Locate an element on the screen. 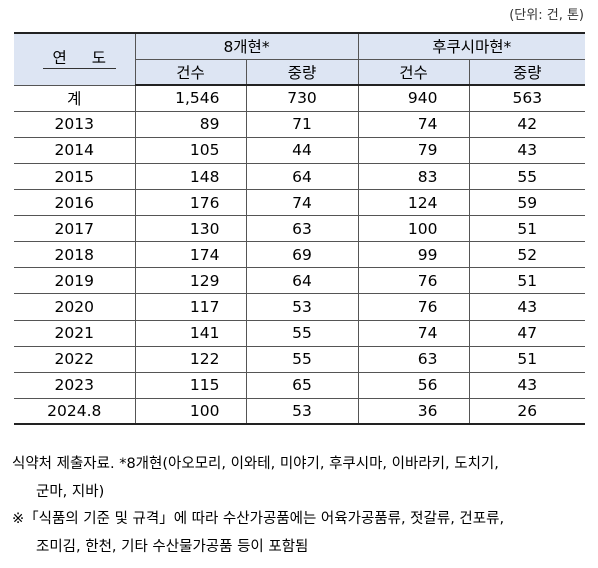 The image size is (598, 568). eight-prefectures-weight-cell: 65 is located at coordinates (302, 385).